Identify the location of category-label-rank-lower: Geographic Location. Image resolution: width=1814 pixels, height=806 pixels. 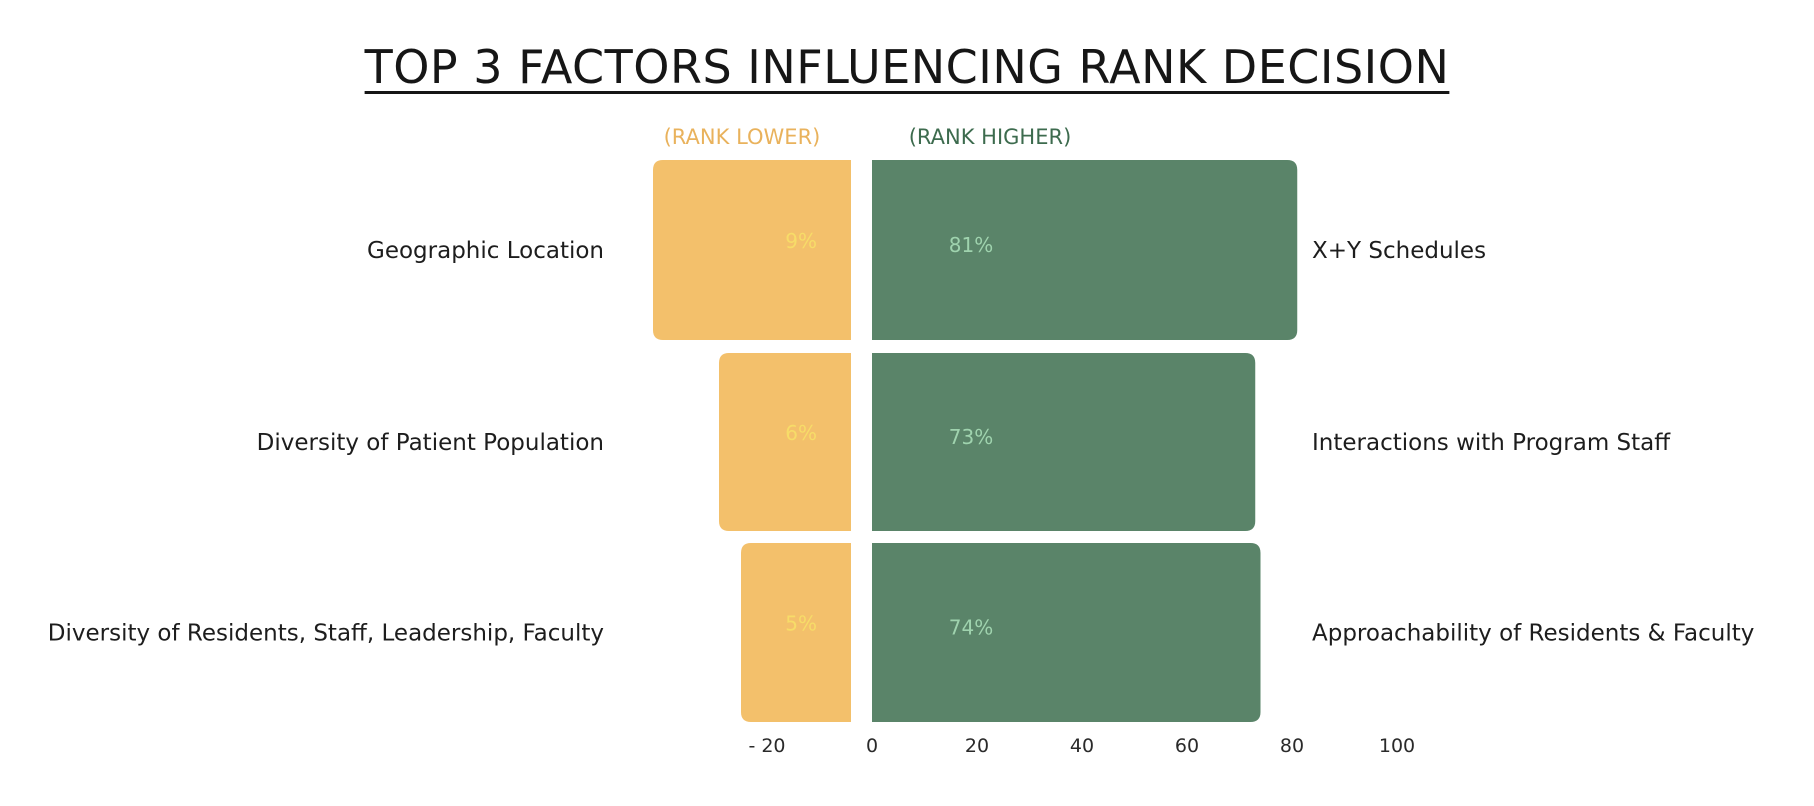
(485, 251).